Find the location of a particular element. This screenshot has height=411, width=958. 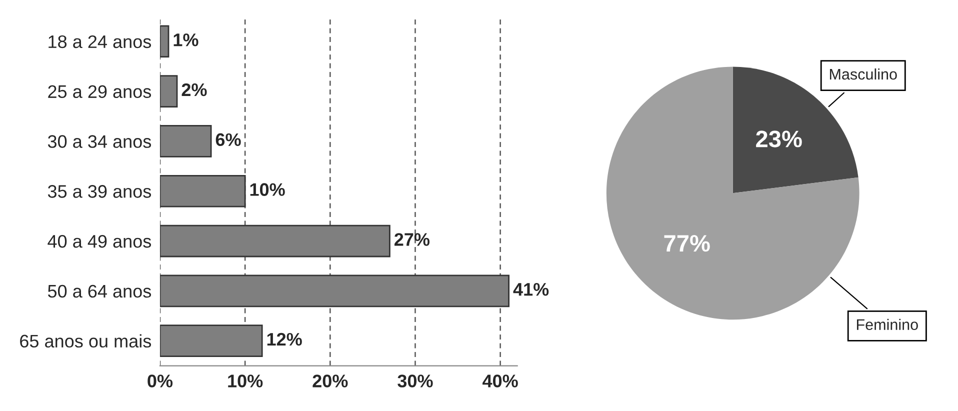

data-label: 27% is located at coordinates (412, 239).